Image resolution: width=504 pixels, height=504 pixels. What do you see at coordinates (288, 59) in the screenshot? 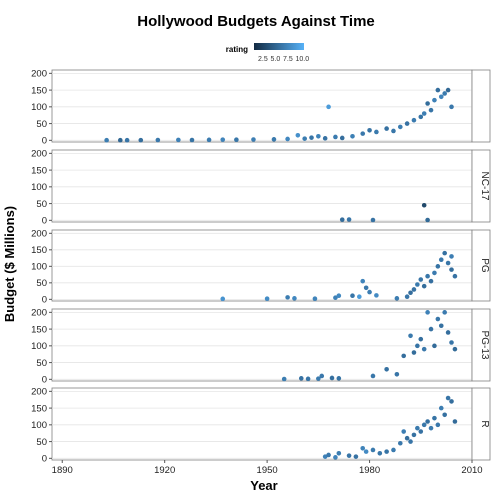
I see `legend-label: 7.5` at bounding box center [288, 59].